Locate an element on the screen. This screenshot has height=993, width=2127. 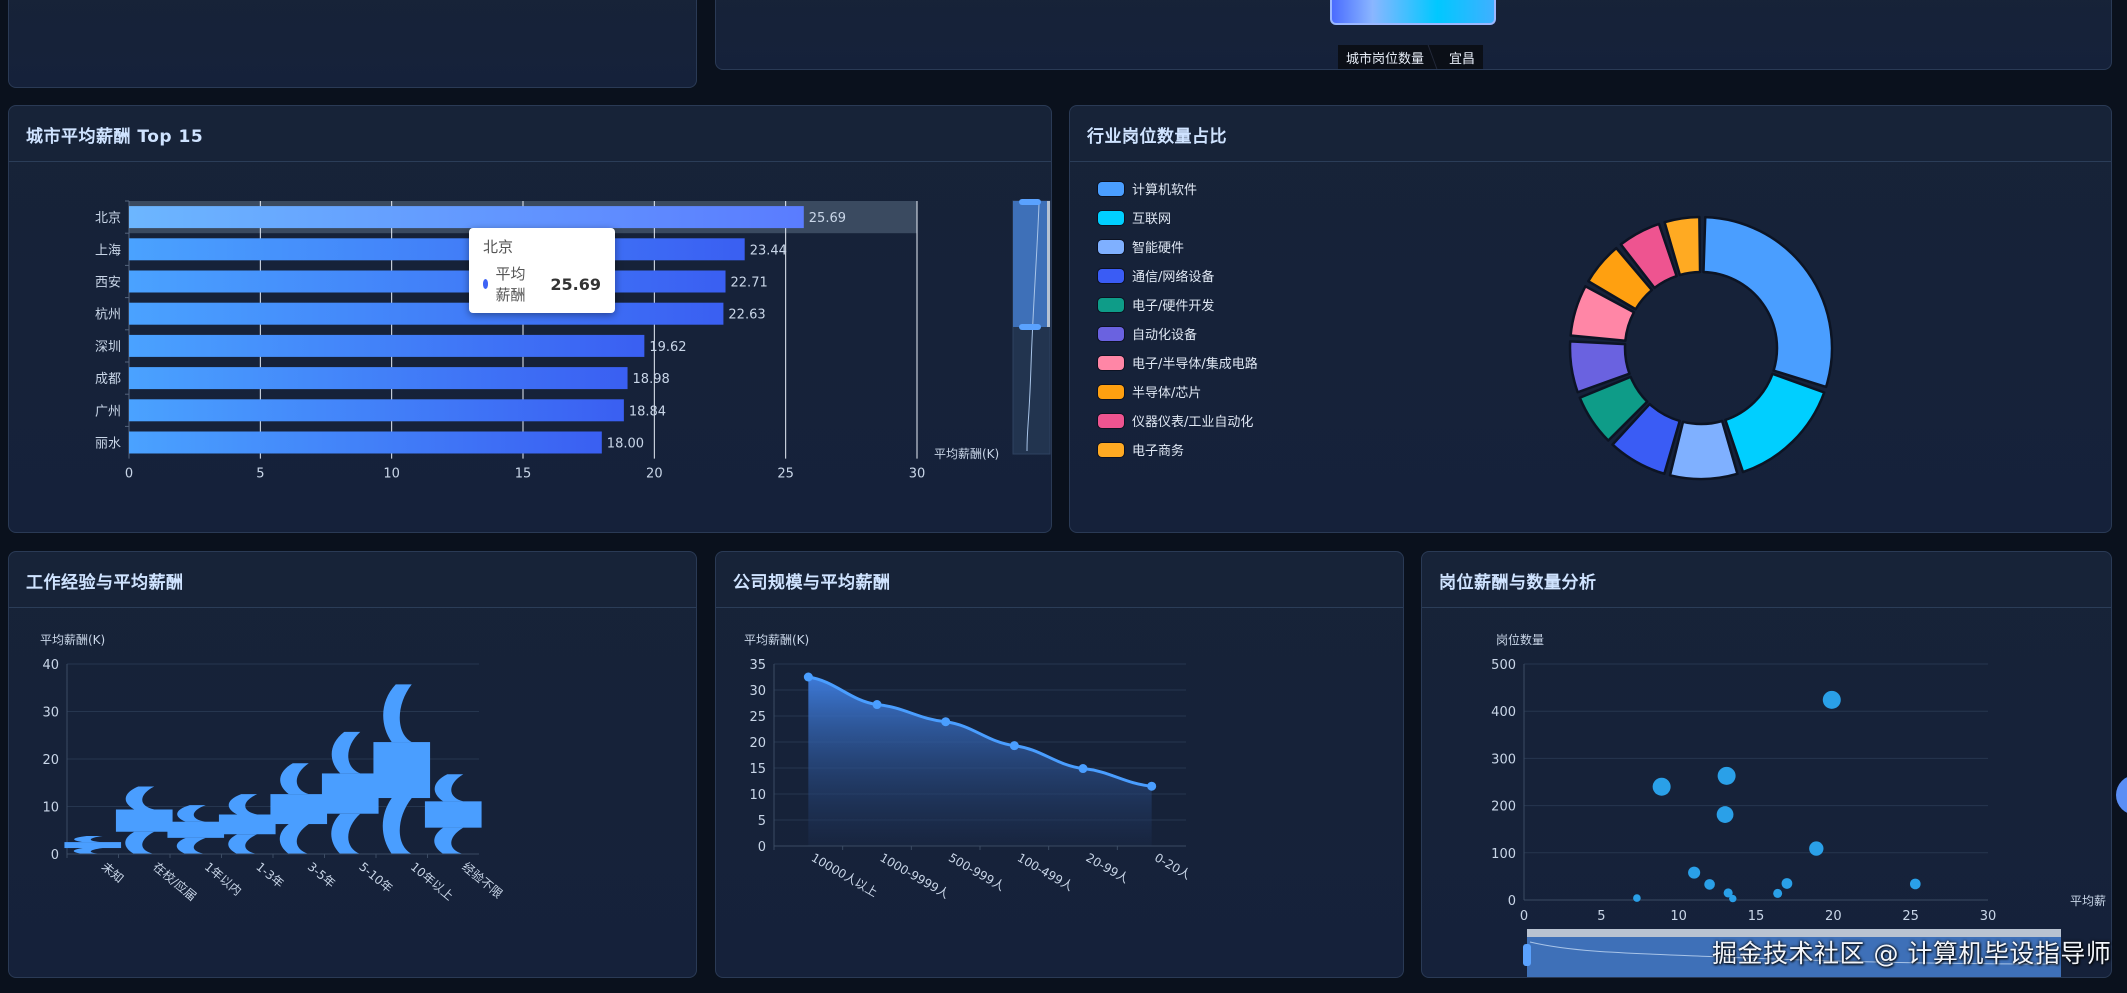
legend-item: 电子商务 is located at coordinates (1178, 449).